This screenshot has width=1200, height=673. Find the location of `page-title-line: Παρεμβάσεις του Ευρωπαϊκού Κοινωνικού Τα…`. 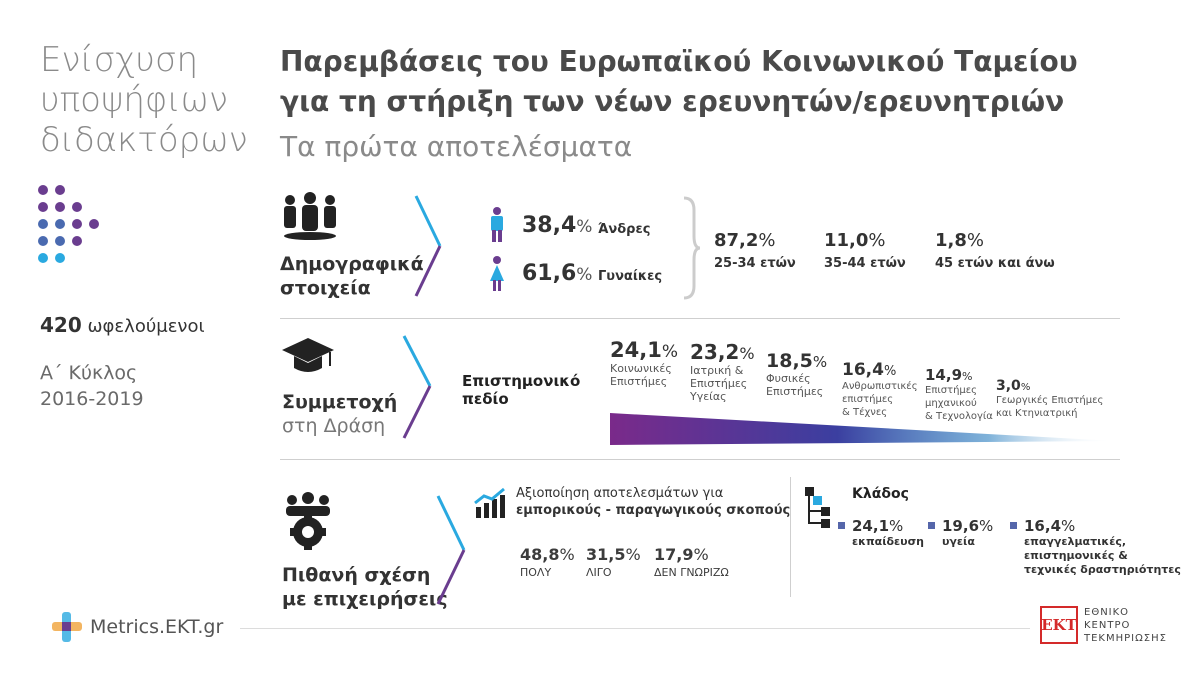

page-title-line: Παρεμβάσεις του Ευρωπαϊκού Κοινωνικού Τα… is located at coordinates (679, 61).